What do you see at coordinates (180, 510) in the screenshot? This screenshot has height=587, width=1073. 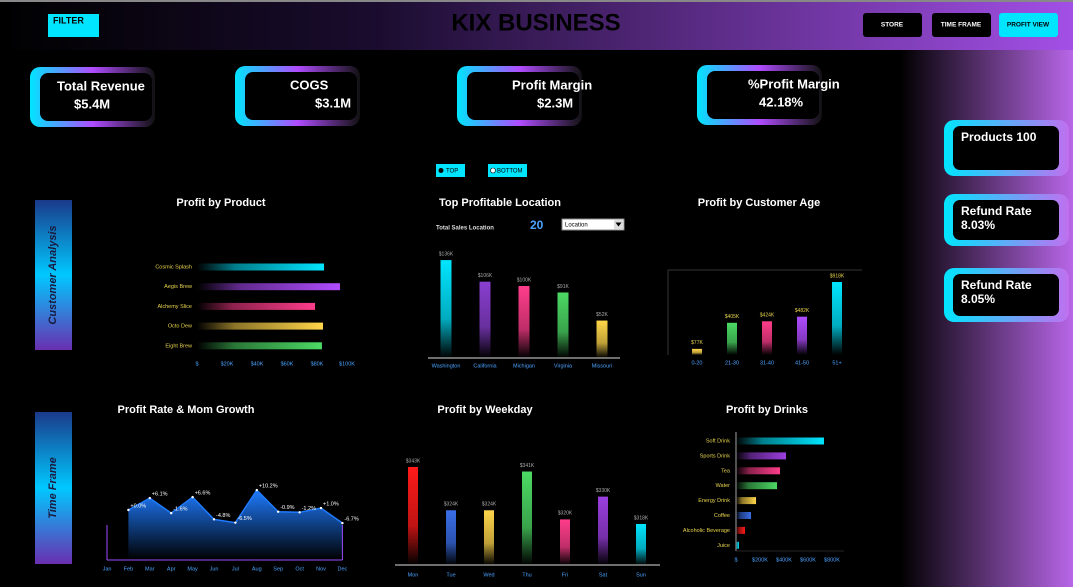 I see `data-label: -1.6%` at bounding box center [180, 510].